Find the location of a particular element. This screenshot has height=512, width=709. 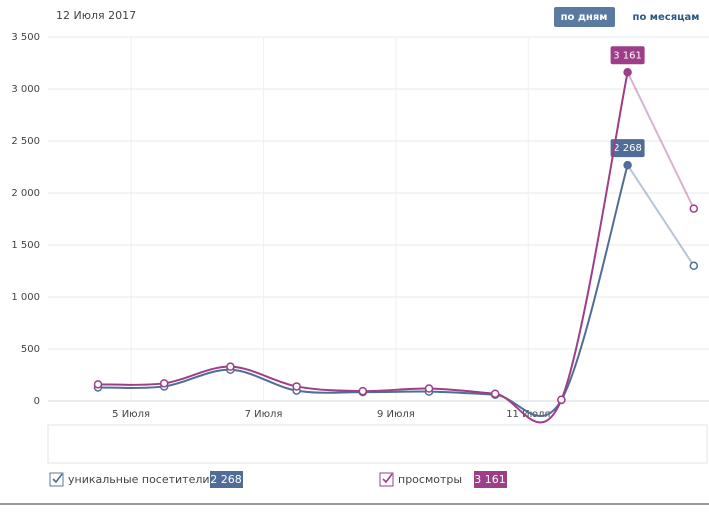

y-tick-label: 2 500 is located at coordinates (25, 141).